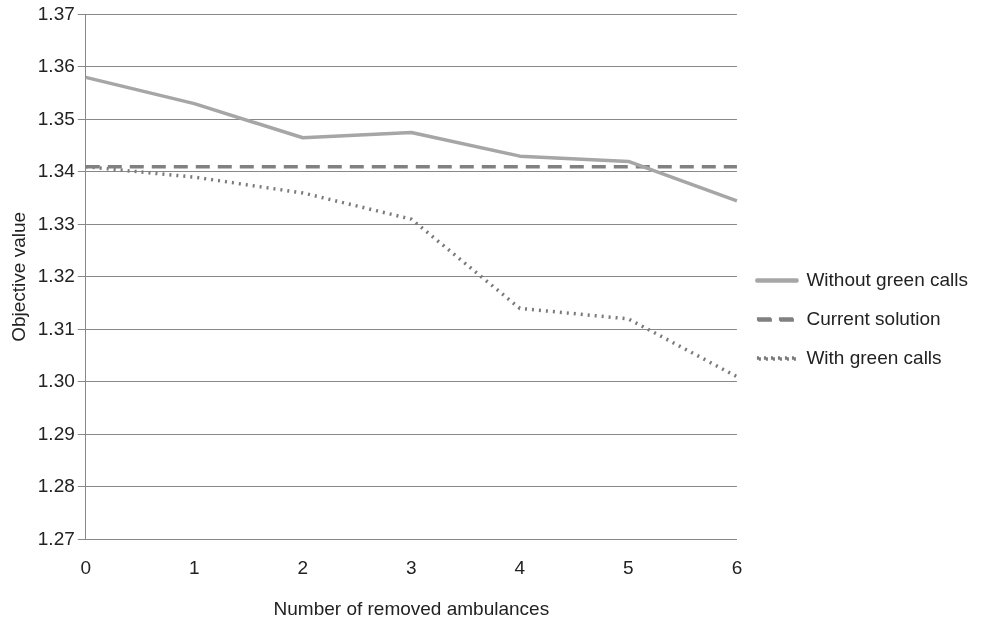  What do you see at coordinates (56, 171) in the screenshot?
I see `y-tick-label: 1.34` at bounding box center [56, 171].